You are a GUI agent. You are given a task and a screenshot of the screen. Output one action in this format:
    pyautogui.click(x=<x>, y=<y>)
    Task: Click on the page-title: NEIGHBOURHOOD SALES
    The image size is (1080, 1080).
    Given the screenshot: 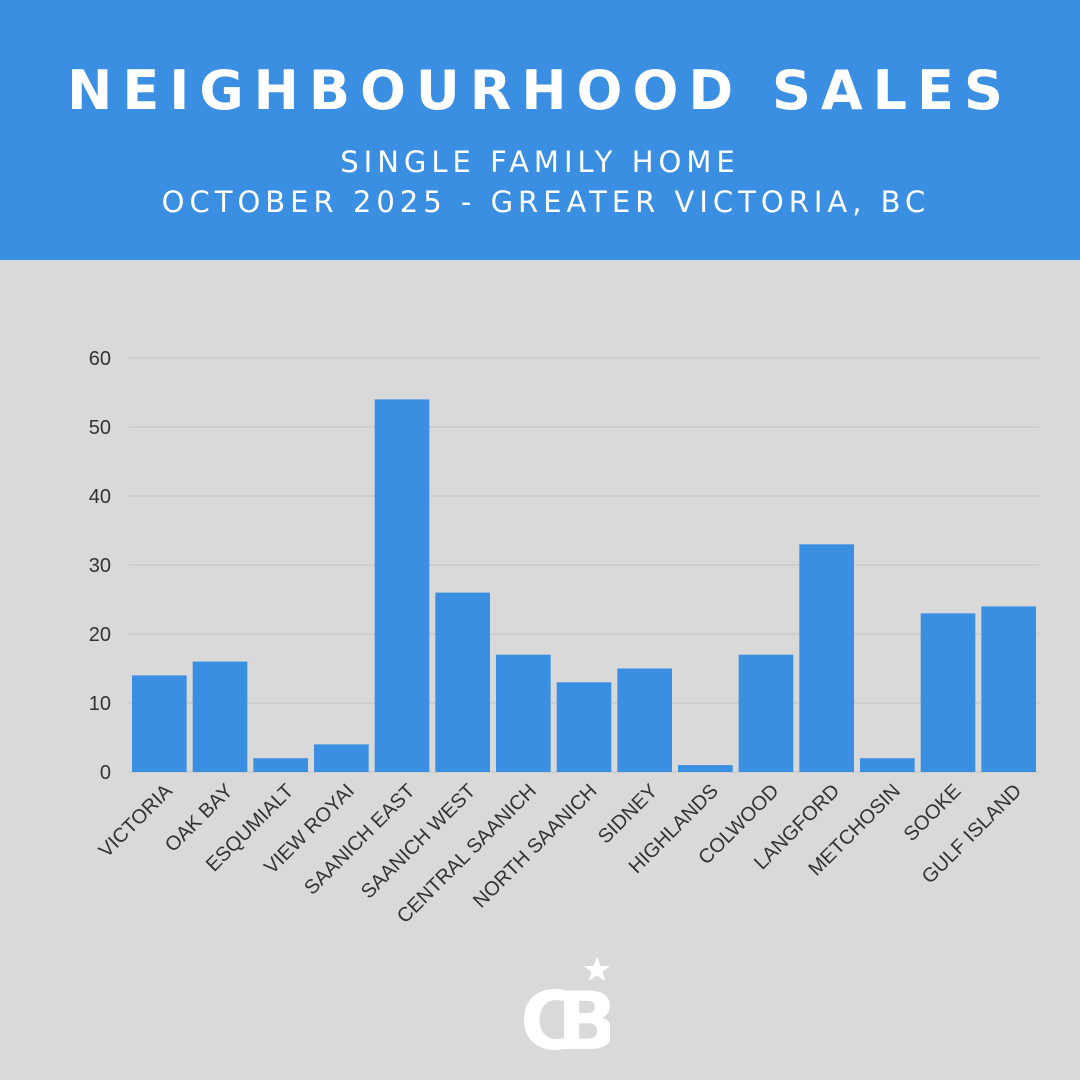 What is the action you would take?
    pyautogui.click(x=540, y=90)
    